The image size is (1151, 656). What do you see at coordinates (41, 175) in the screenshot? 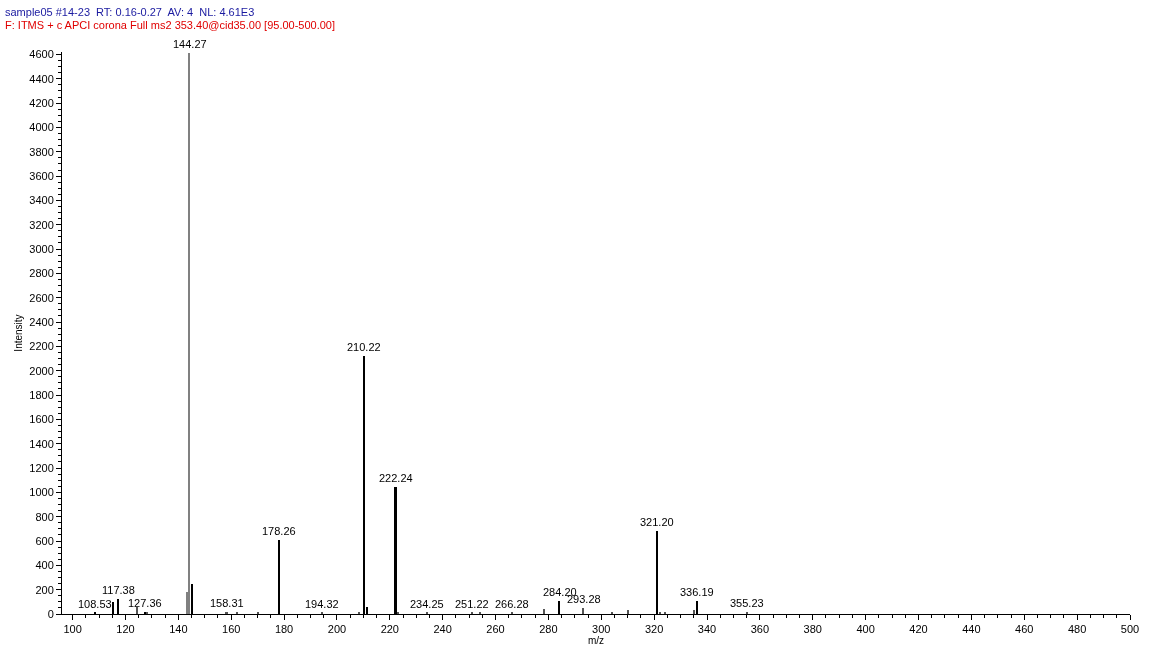
I see `y-tick-label: 3600` at bounding box center [41, 175].